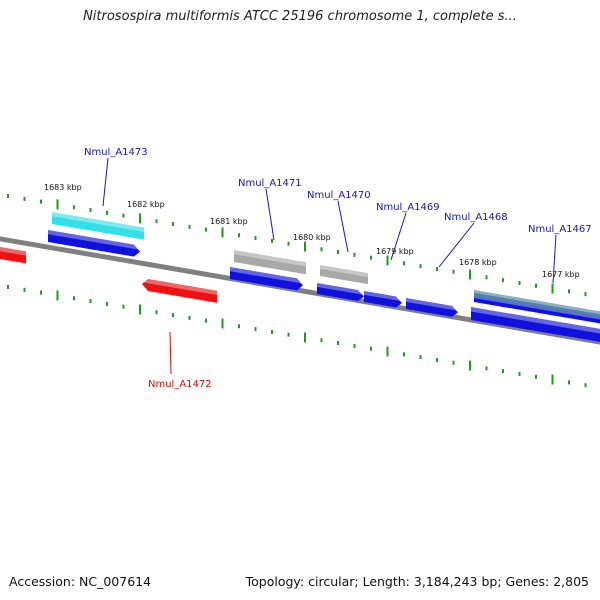 The width and height of the screenshot is (600, 600). I want to click on gene-nmul-a1472, so click(179, 291).